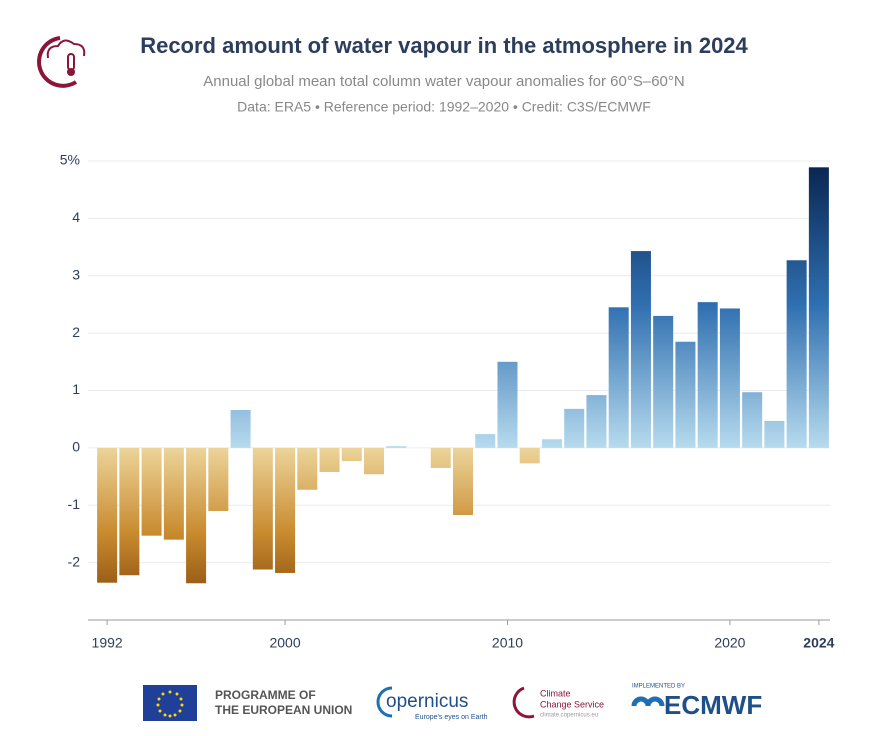 This screenshot has width=888, height=736. I want to click on logo-icon, so click(61, 62).